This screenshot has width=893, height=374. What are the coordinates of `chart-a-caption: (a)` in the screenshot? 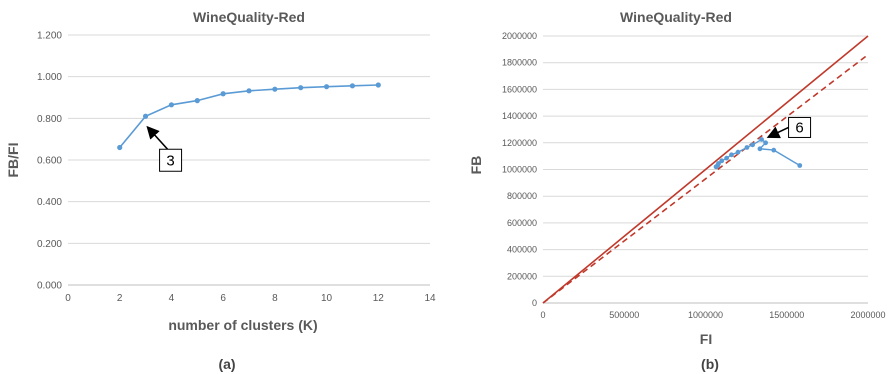 It's located at (226, 364).